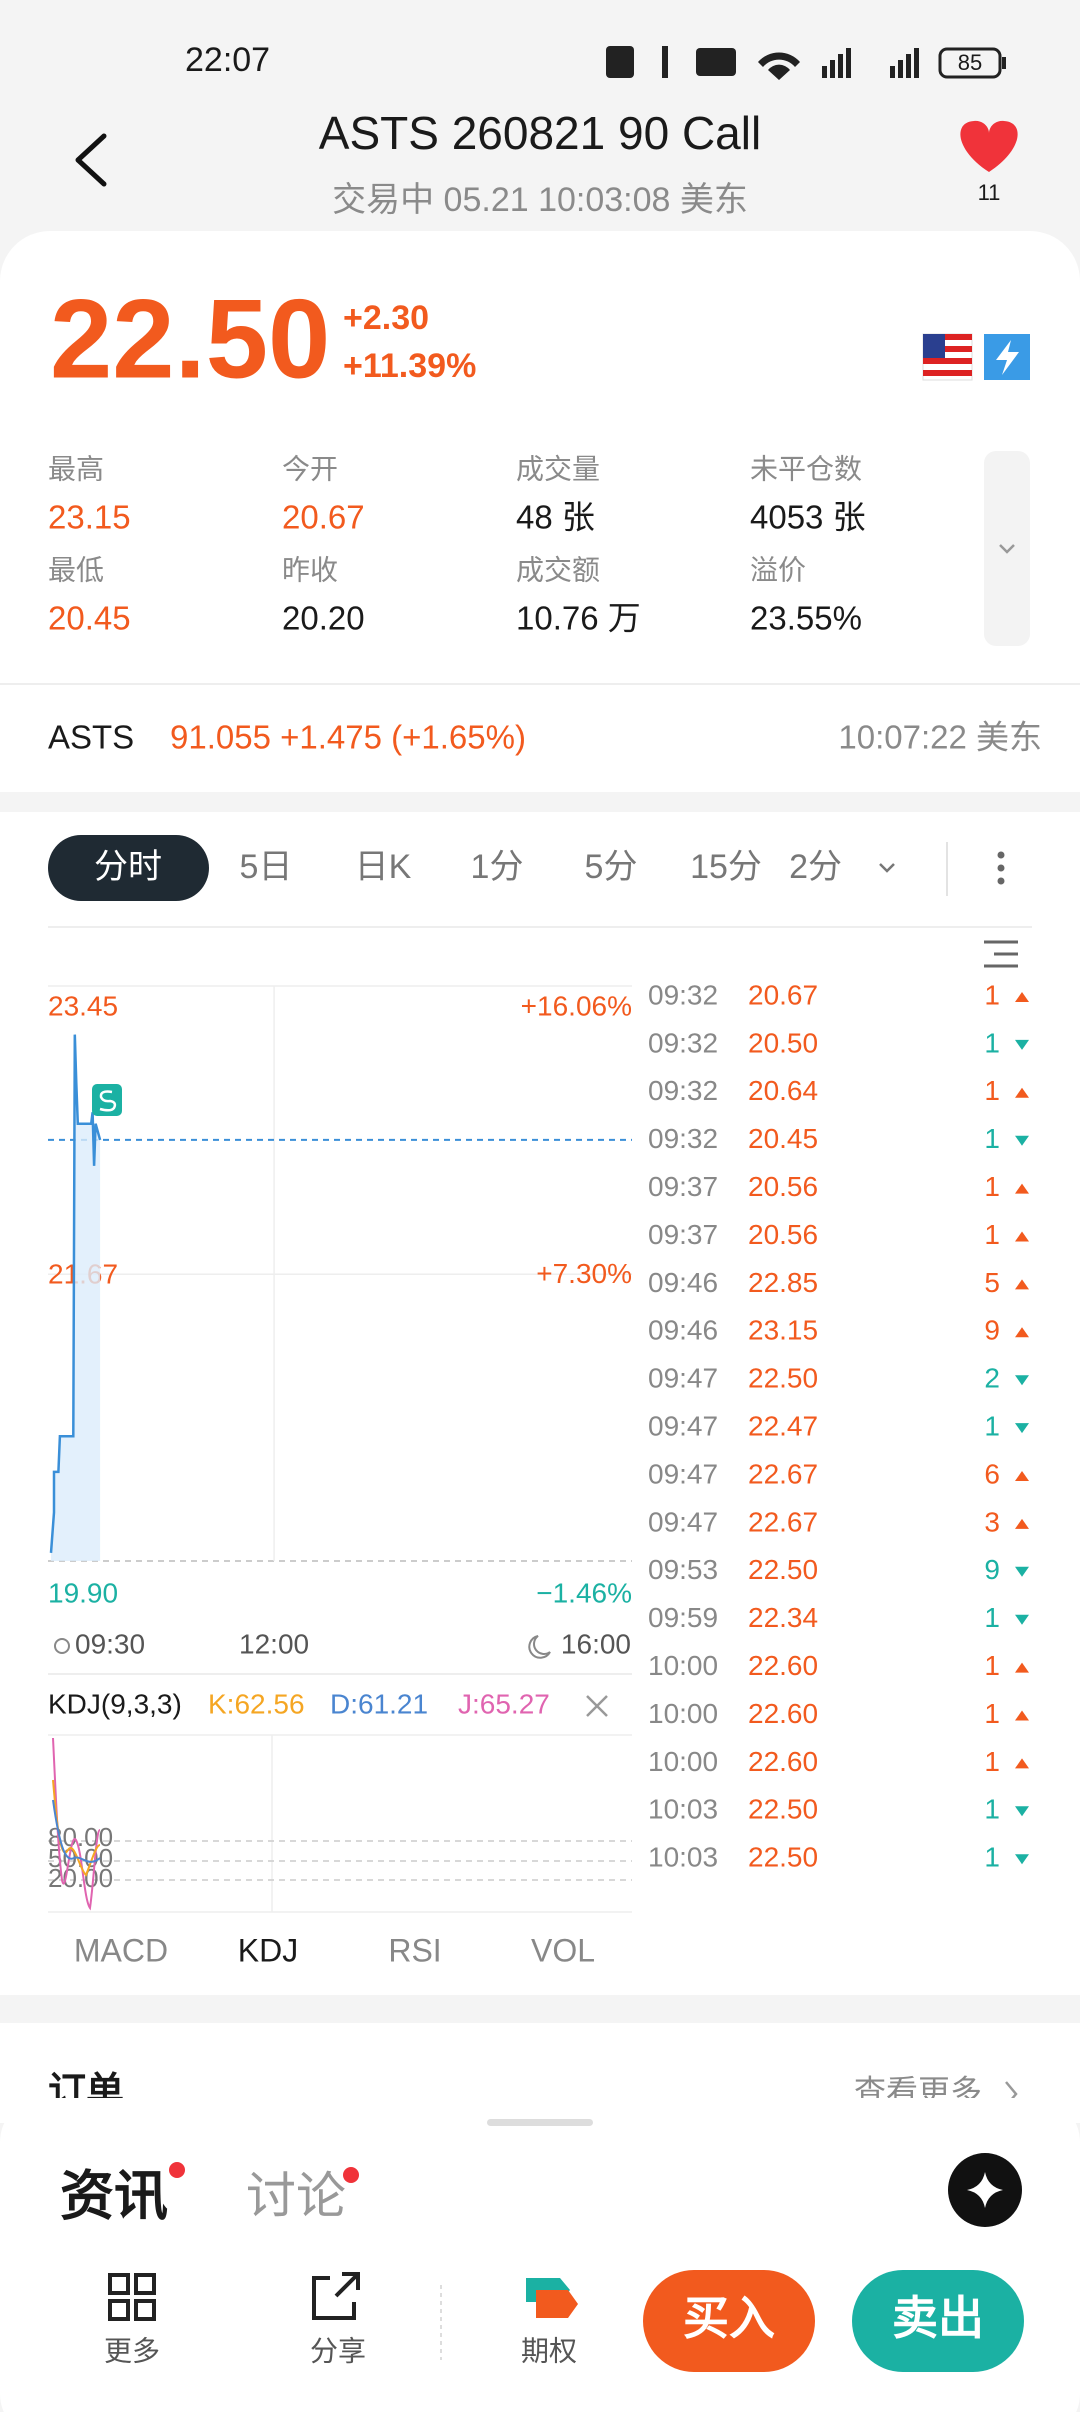 The image size is (1080, 2412). Describe the element at coordinates (1007, 548) in the screenshot. I see `expand-button` at that location.